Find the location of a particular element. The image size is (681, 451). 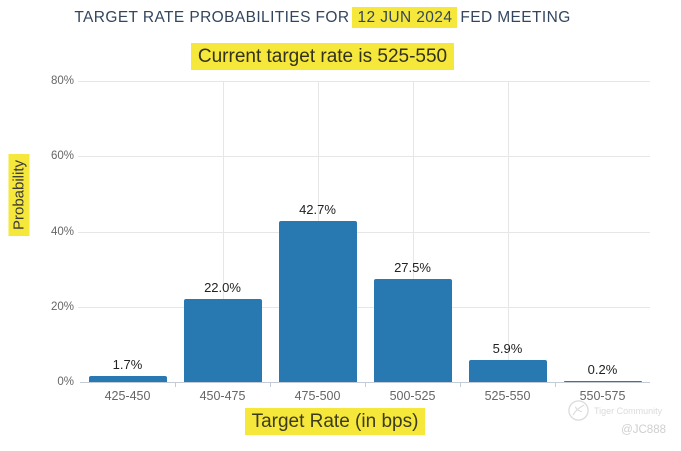

bar-value-label-550-575: 0.2% is located at coordinates (602, 370).